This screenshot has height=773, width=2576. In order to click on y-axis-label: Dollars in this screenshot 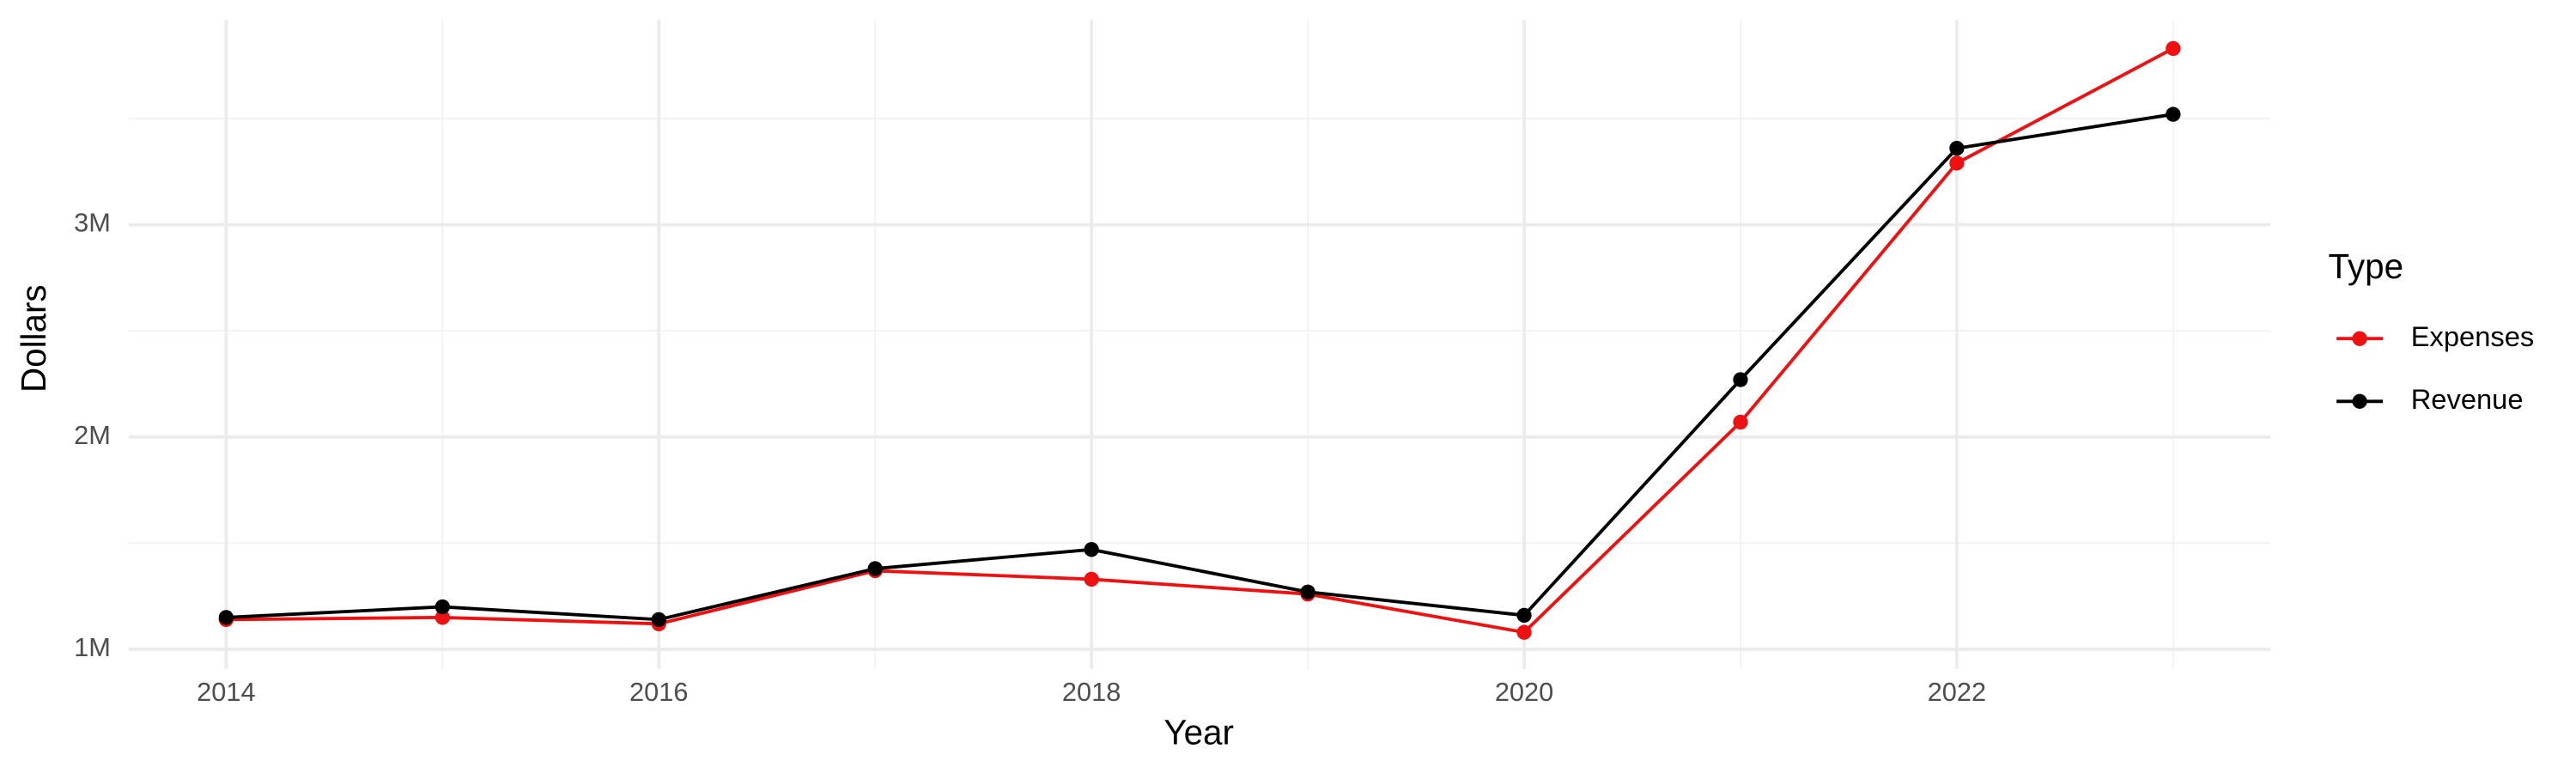, I will do `click(33, 338)`.